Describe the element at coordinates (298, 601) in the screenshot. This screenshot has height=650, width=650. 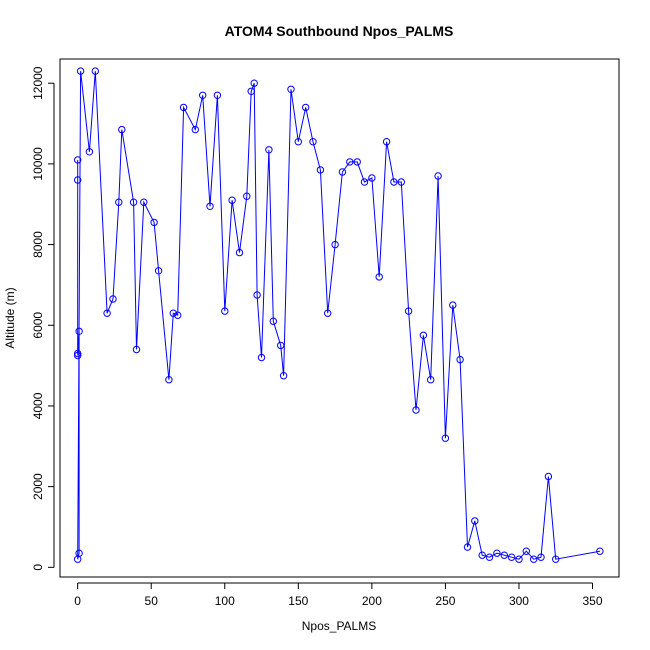
I see `x-tick-label: 150` at that location.